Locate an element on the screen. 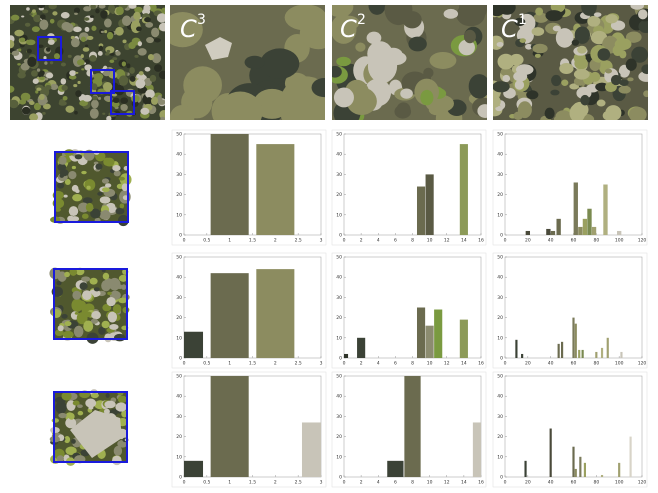 The width and height of the screenshot is (658, 493). x-tick-label: 8 is located at coordinates (412, 241).